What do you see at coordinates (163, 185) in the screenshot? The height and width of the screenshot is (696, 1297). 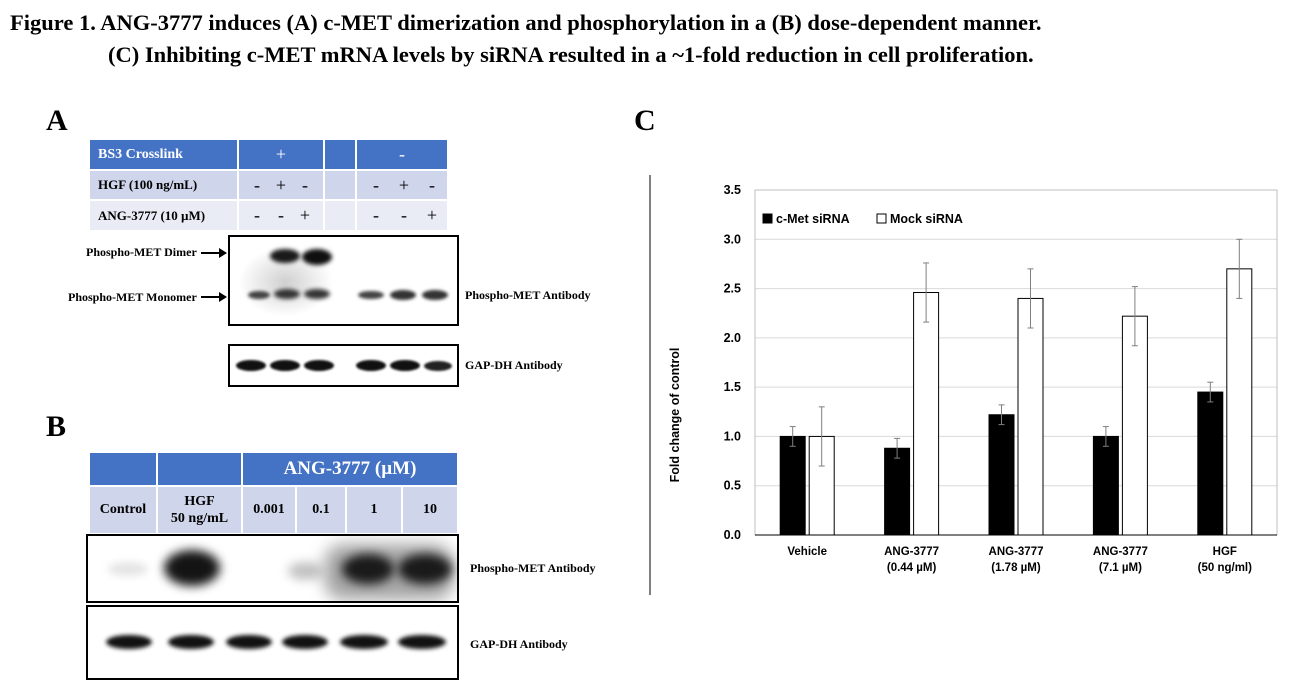 I see `hgf-label: HGF (100 ng/mL)` at bounding box center [163, 185].